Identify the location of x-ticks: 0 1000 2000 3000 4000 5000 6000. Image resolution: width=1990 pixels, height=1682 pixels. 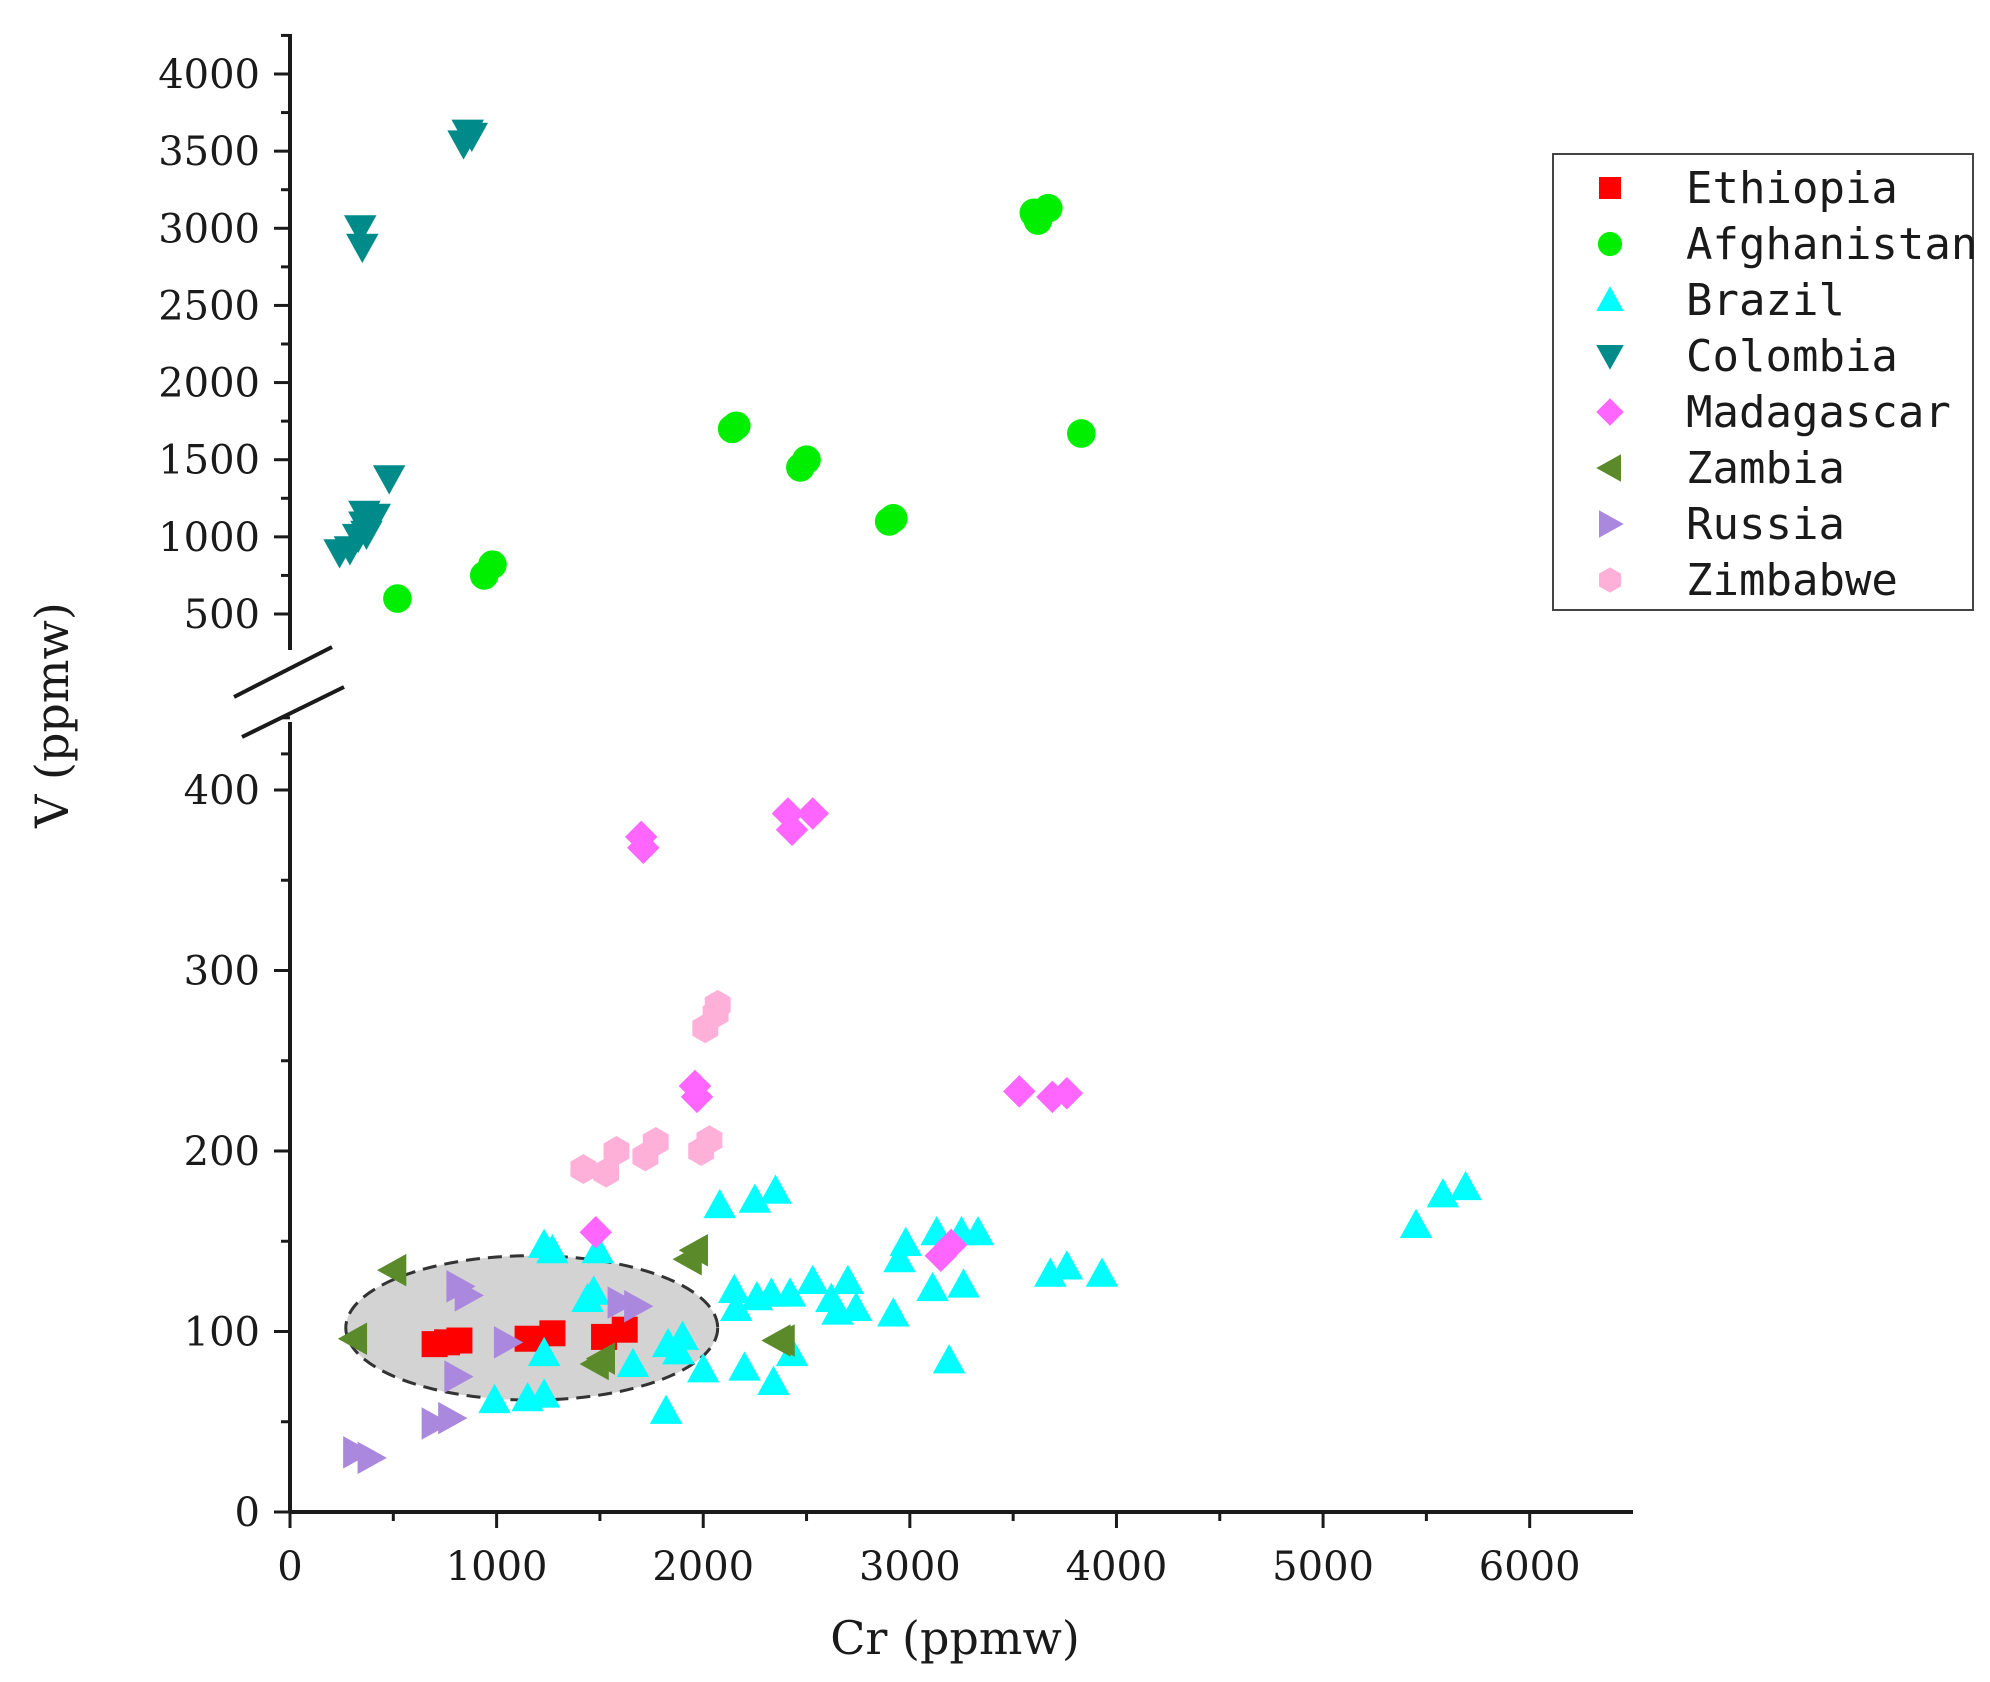
(929, 1551).